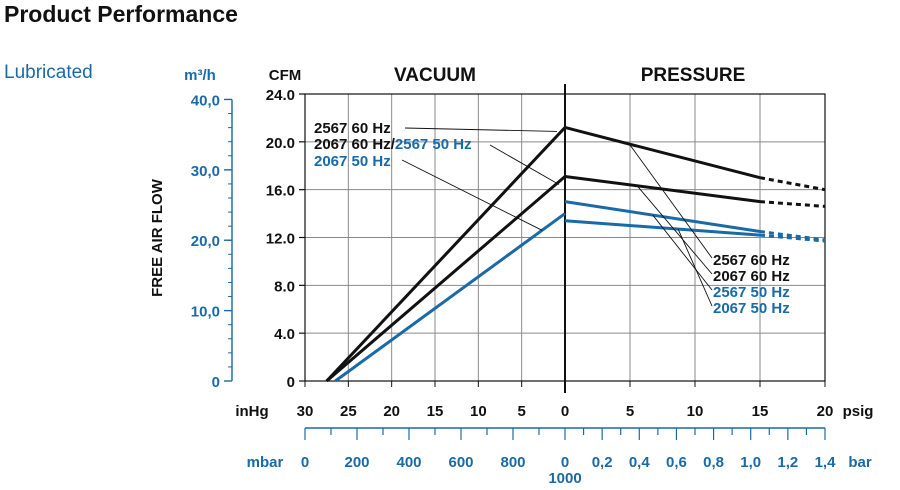 The image size is (900, 490). What do you see at coordinates (564, 478) in the screenshot?
I see `mbar-end-label: 1000` at bounding box center [564, 478].